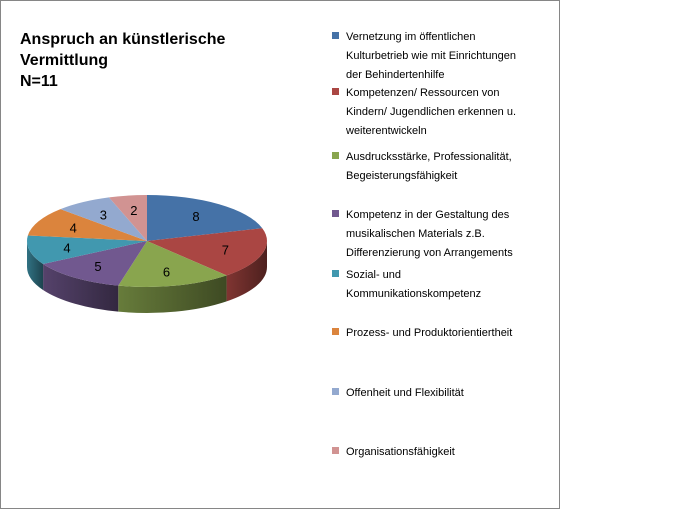  Describe the element at coordinates (405, 393) in the screenshot. I see `legend-text-line: Offenheit und Flexibilität` at that location.